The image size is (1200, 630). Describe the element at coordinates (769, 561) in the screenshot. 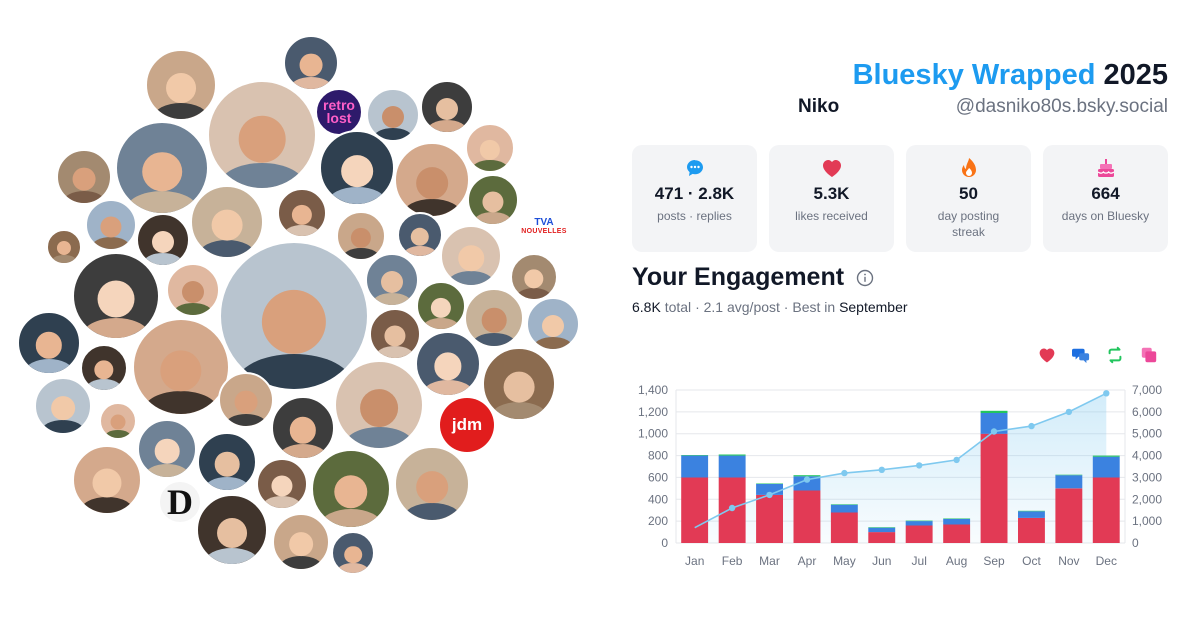

I see `x-tick-label: Mar` at that location.